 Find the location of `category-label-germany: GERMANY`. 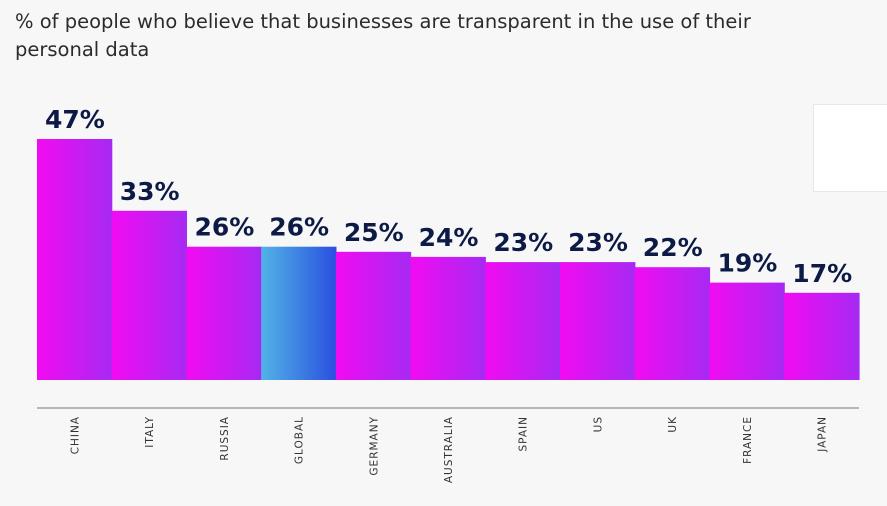

category-label-germany: GERMANY is located at coordinates (374, 446).